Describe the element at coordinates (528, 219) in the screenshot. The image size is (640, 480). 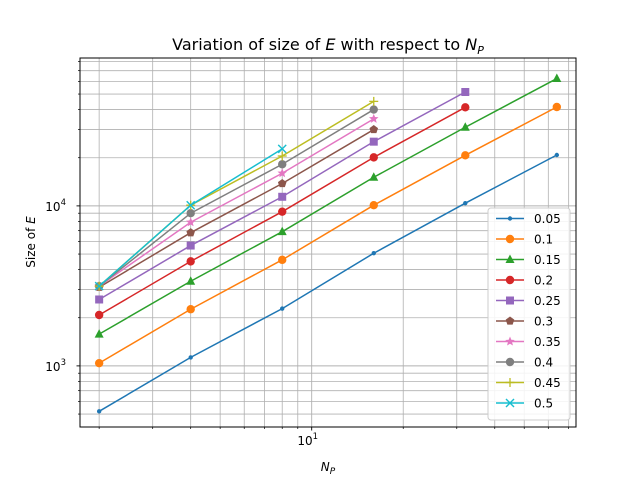
I see `legend-entry: 0.05` at that location.